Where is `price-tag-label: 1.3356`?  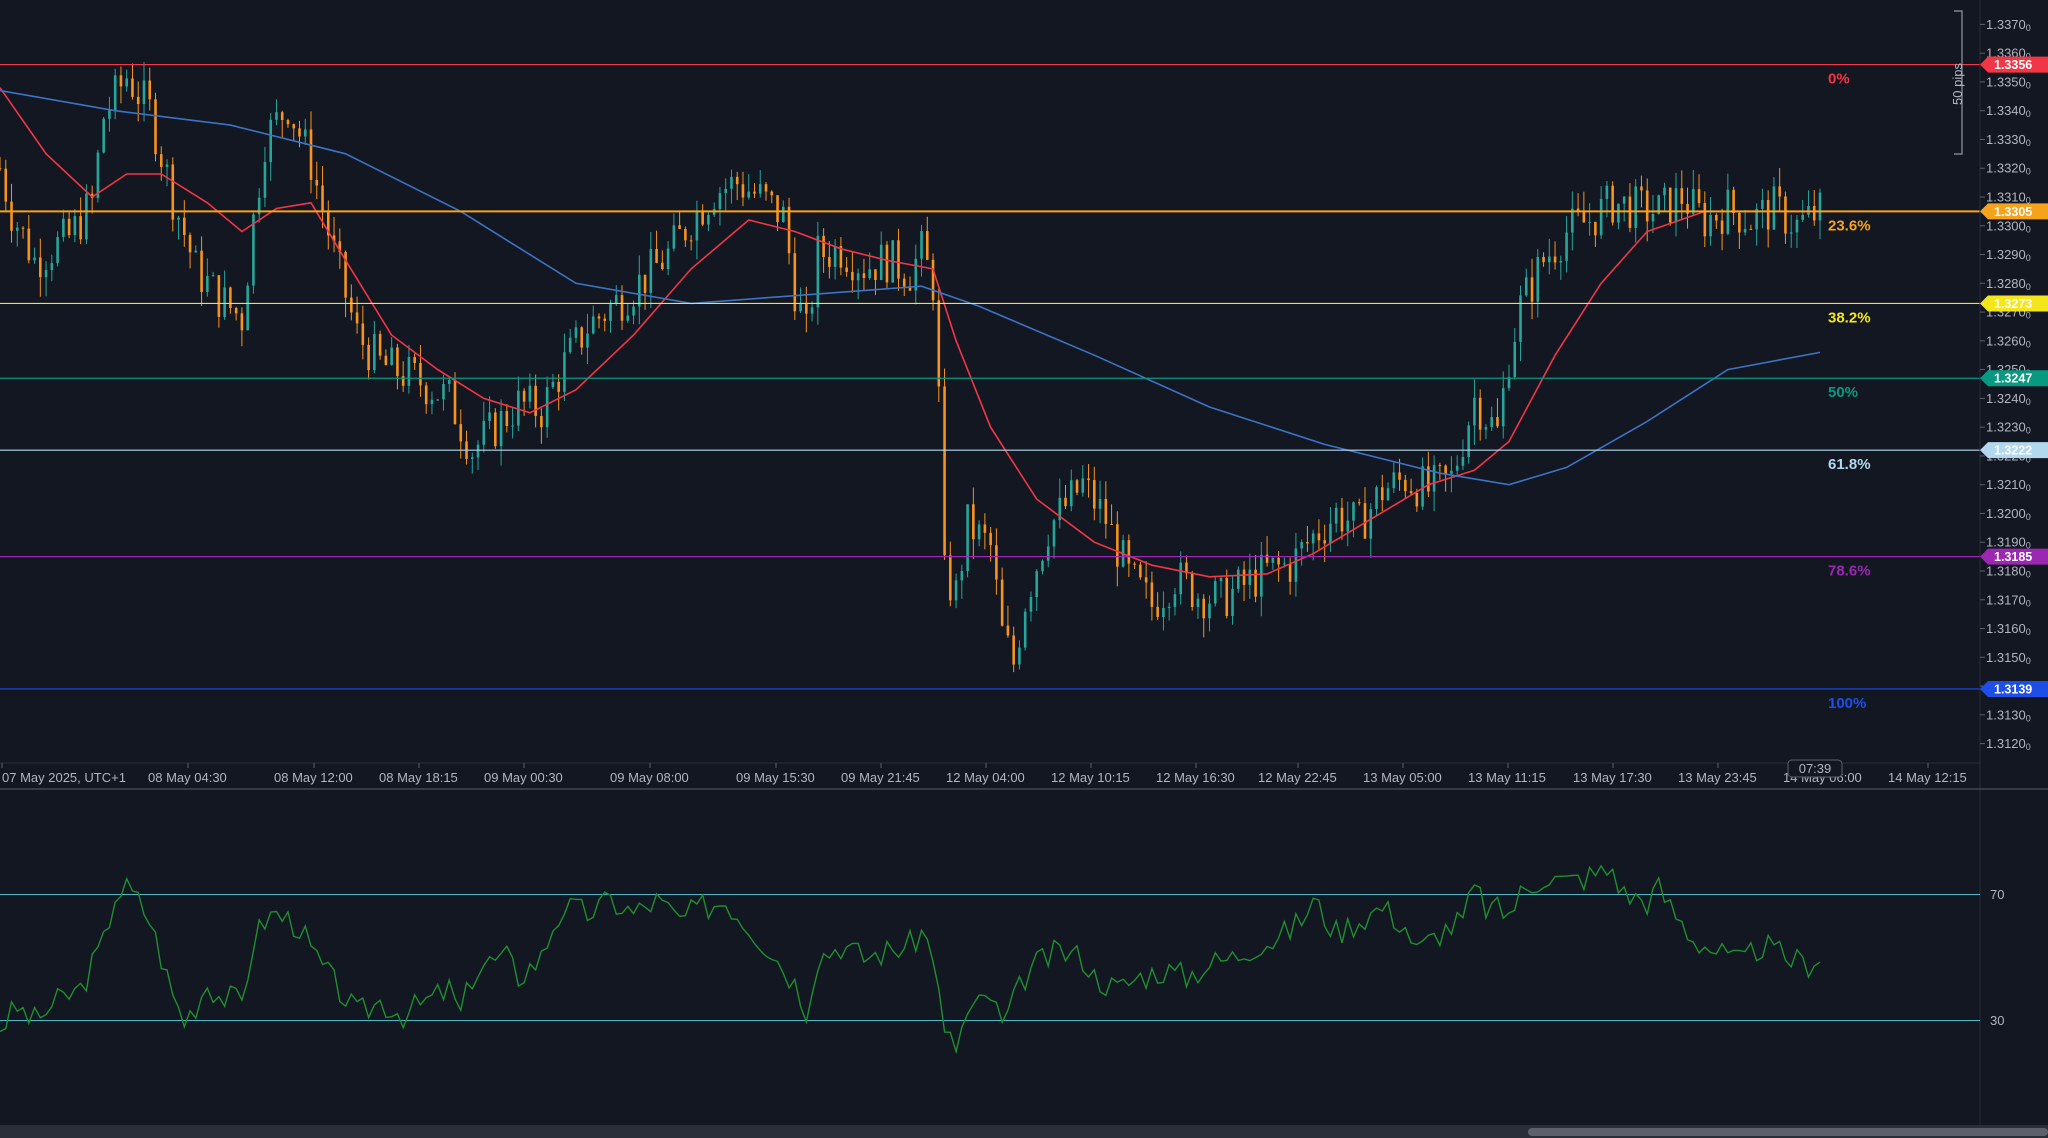
price-tag-label: 1.3356 is located at coordinates (2013, 65).